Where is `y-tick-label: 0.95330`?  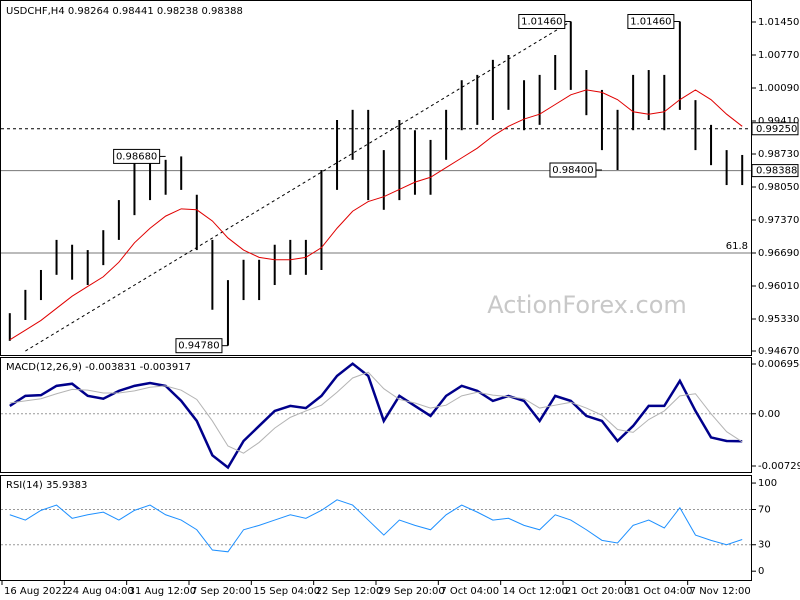 y-tick-label: 0.95330 is located at coordinates (778, 319).